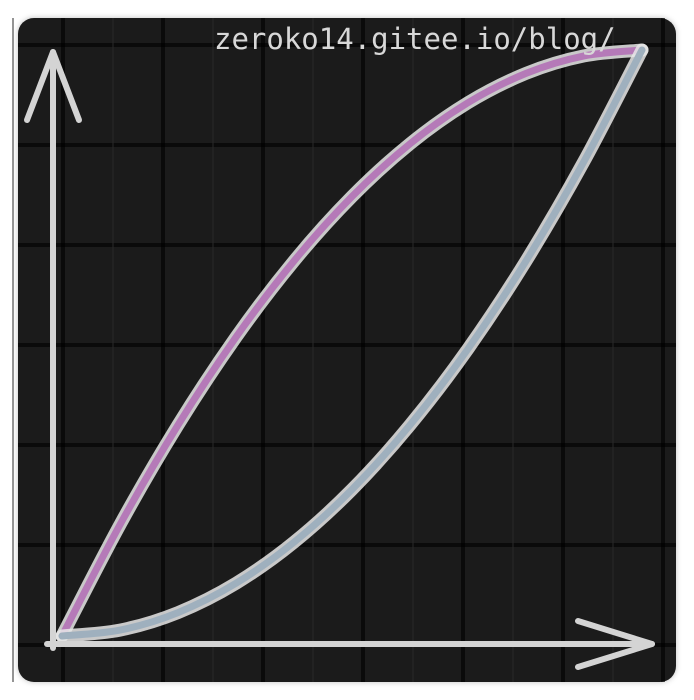 This screenshot has width=694, height=700. I want to click on watermark-text: zeroko14.gitee.io/blog/, so click(415, 39).